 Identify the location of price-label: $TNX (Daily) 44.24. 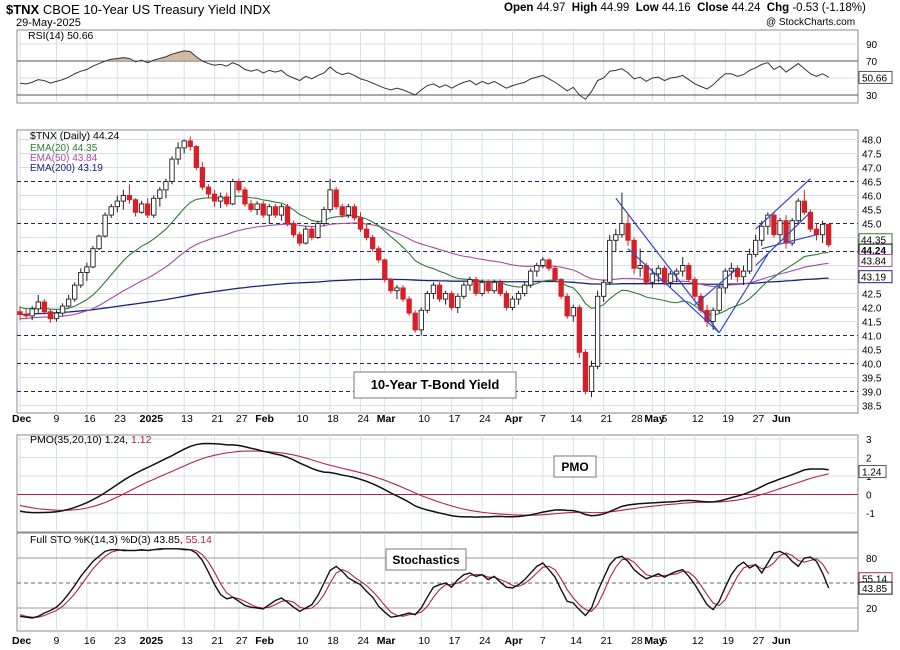
(74, 136).